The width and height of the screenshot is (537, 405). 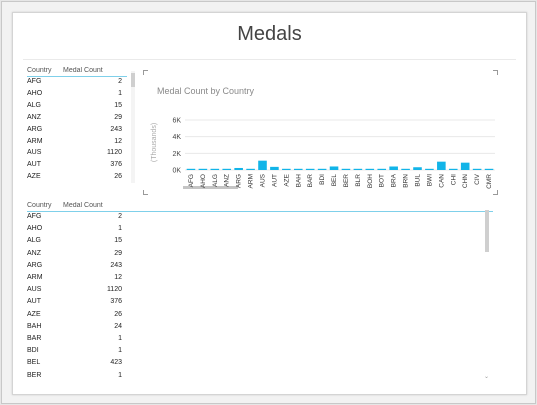 I want to click on country-cell: AFG, so click(x=34, y=81).